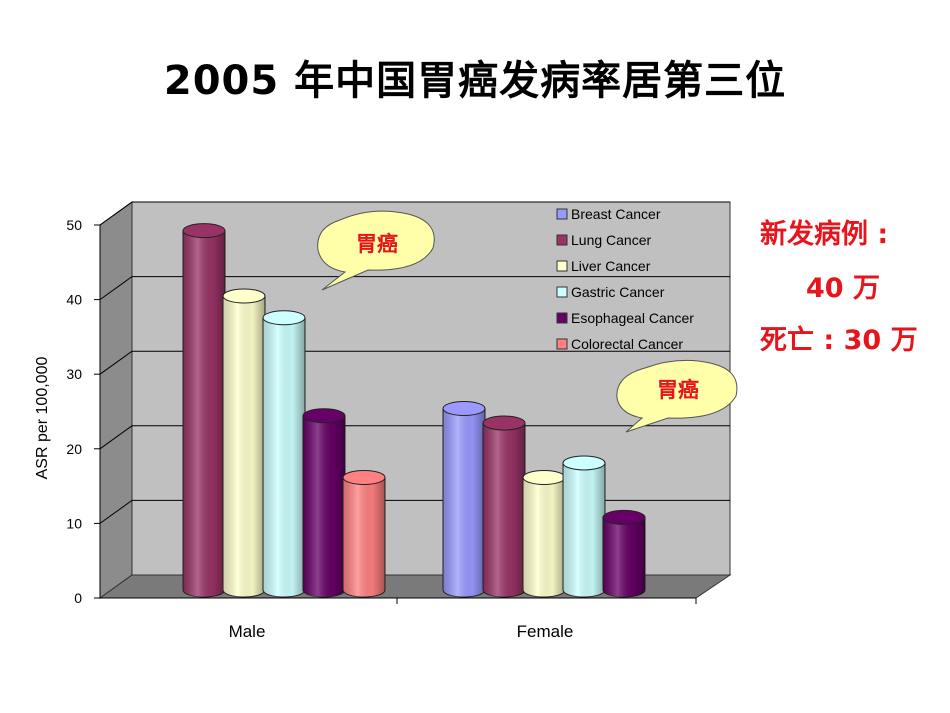 This screenshot has height=713, width=950. I want to click on y-tick-label: 20, so click(74, 449).